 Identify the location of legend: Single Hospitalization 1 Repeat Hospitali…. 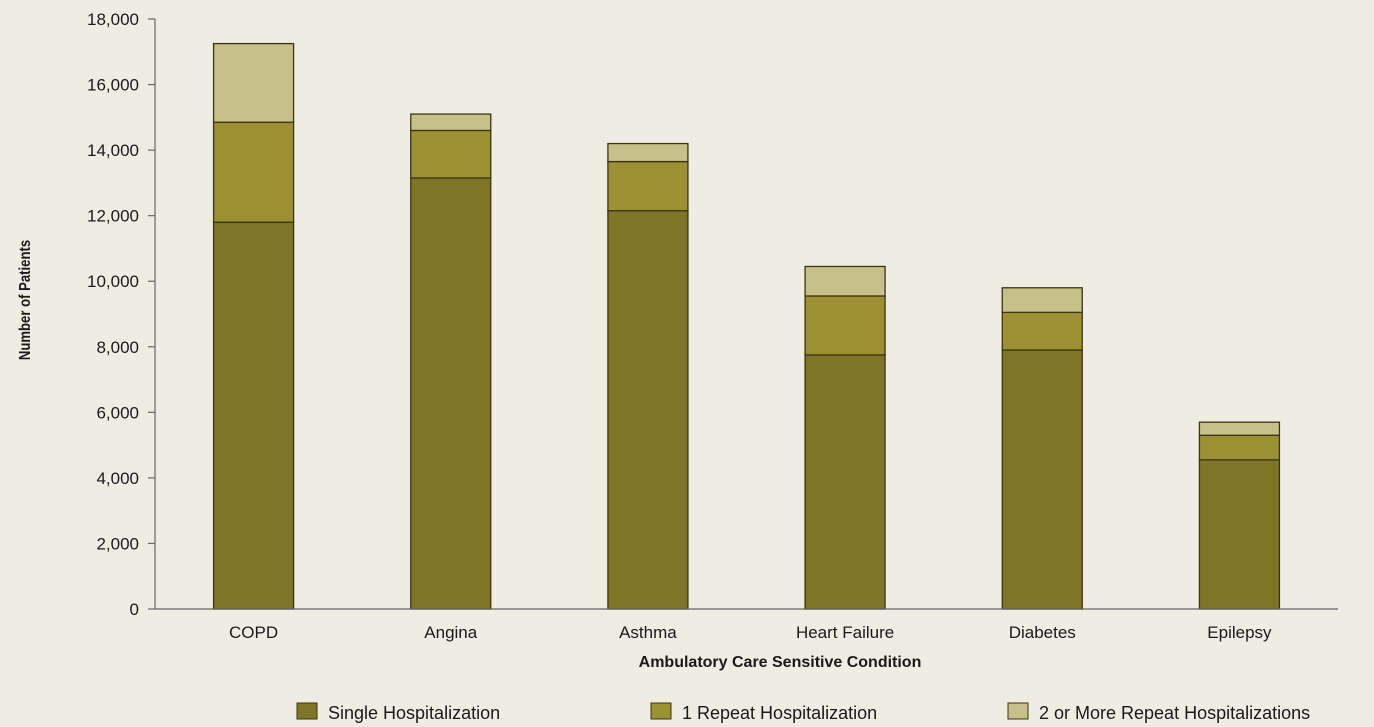
(803, 712).